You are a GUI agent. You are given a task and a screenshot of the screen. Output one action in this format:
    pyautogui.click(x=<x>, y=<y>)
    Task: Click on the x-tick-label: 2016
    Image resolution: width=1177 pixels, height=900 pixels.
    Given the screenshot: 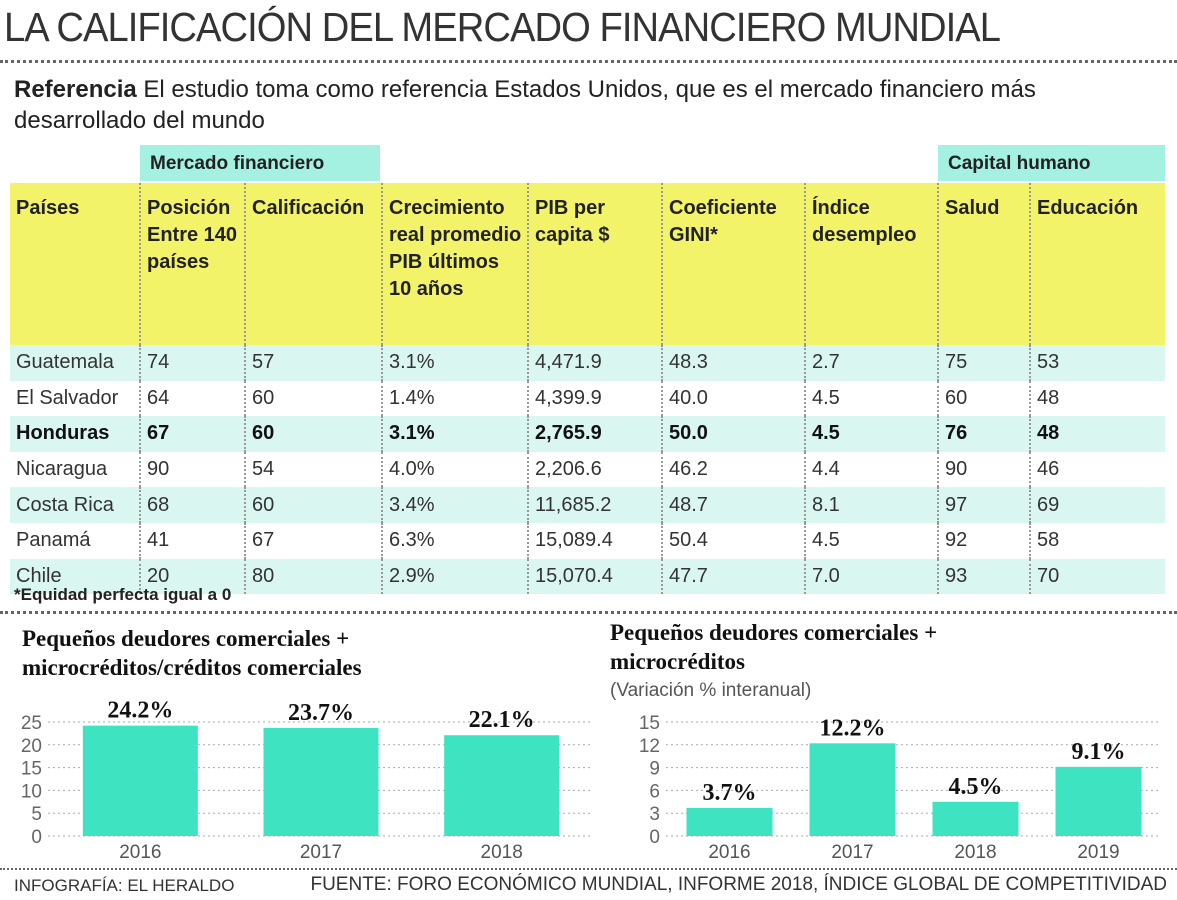 What is the action you would take?
    pyautogui.click(x=729, y=852)
    